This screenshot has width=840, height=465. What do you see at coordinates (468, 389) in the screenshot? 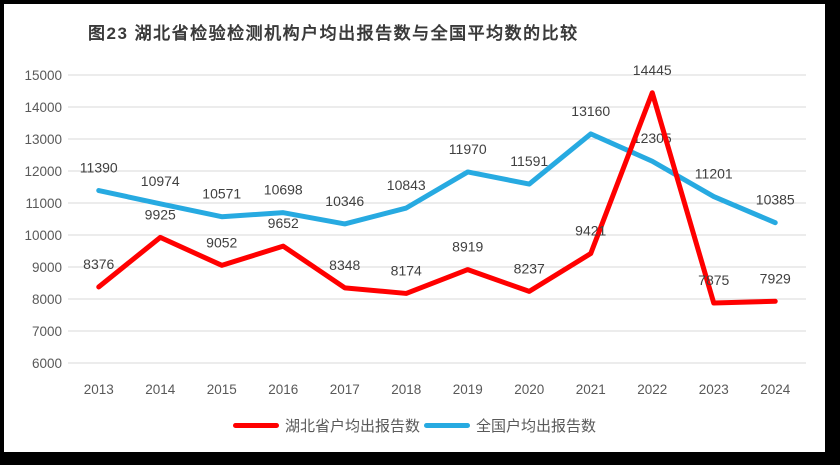
I see `x-tick-label: 2019` at bounding box center [468, 389].